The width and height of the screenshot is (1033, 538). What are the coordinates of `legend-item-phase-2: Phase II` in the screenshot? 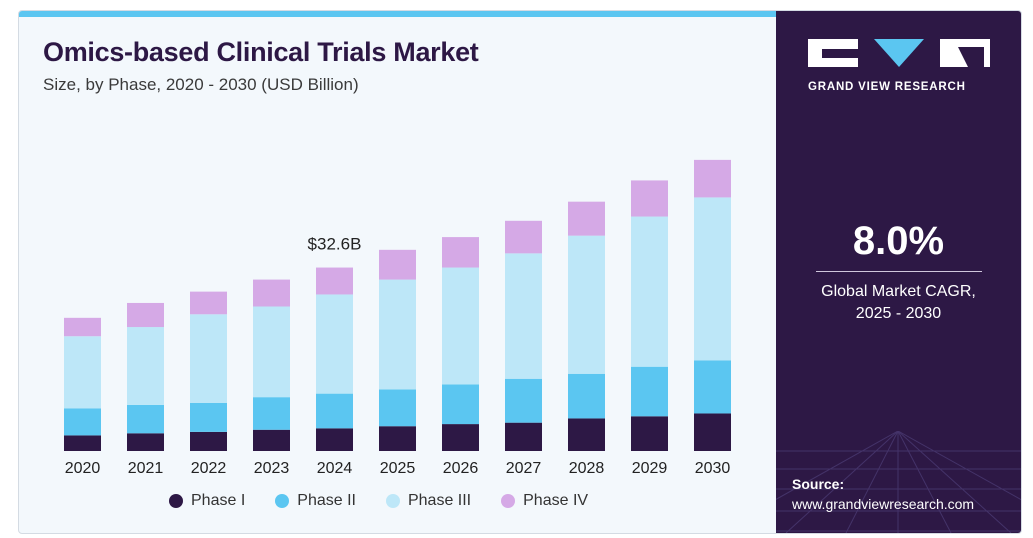 It's located at (315, 501).